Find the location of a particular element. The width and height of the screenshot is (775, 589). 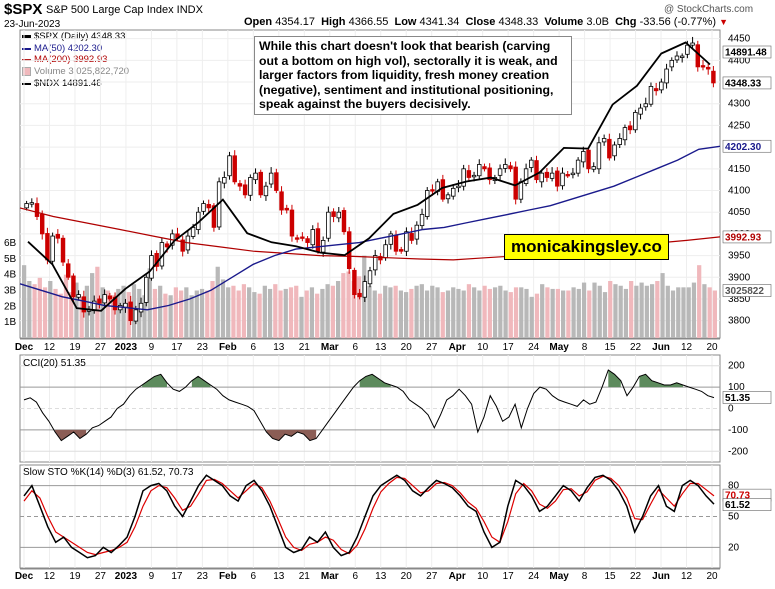

legend-label-ndx: $NDX 14891.48 is located at coordinates (68, 83).